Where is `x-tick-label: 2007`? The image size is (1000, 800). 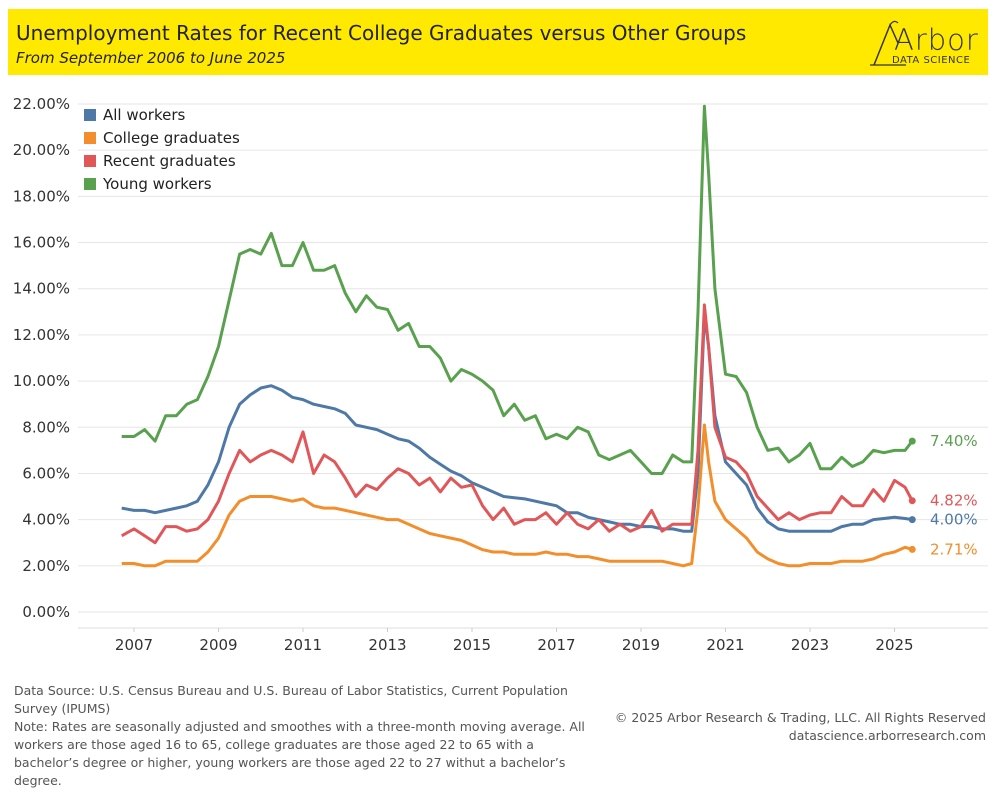
x-tick-label: 2007 is located at coordinates (134, 645).